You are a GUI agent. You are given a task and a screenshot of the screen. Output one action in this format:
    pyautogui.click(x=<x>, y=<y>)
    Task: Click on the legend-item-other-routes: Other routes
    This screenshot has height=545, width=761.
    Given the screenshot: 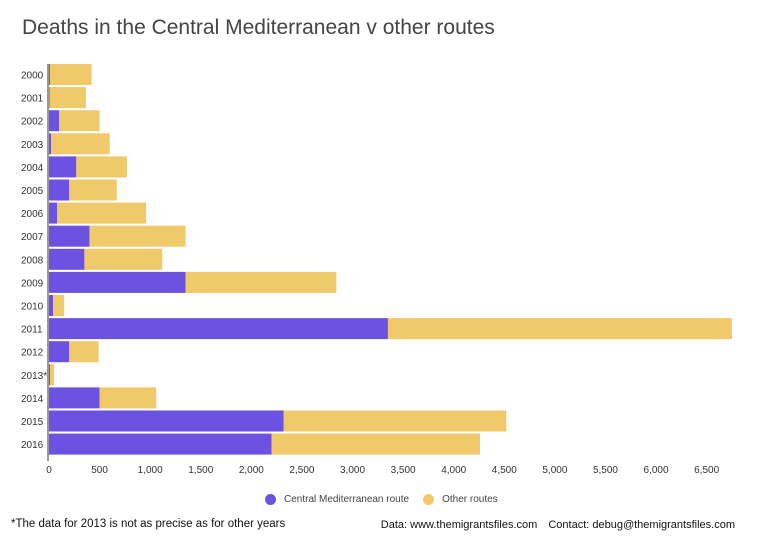 What is the action you would take?
    pyautogui.click(x=460, y=499)
    